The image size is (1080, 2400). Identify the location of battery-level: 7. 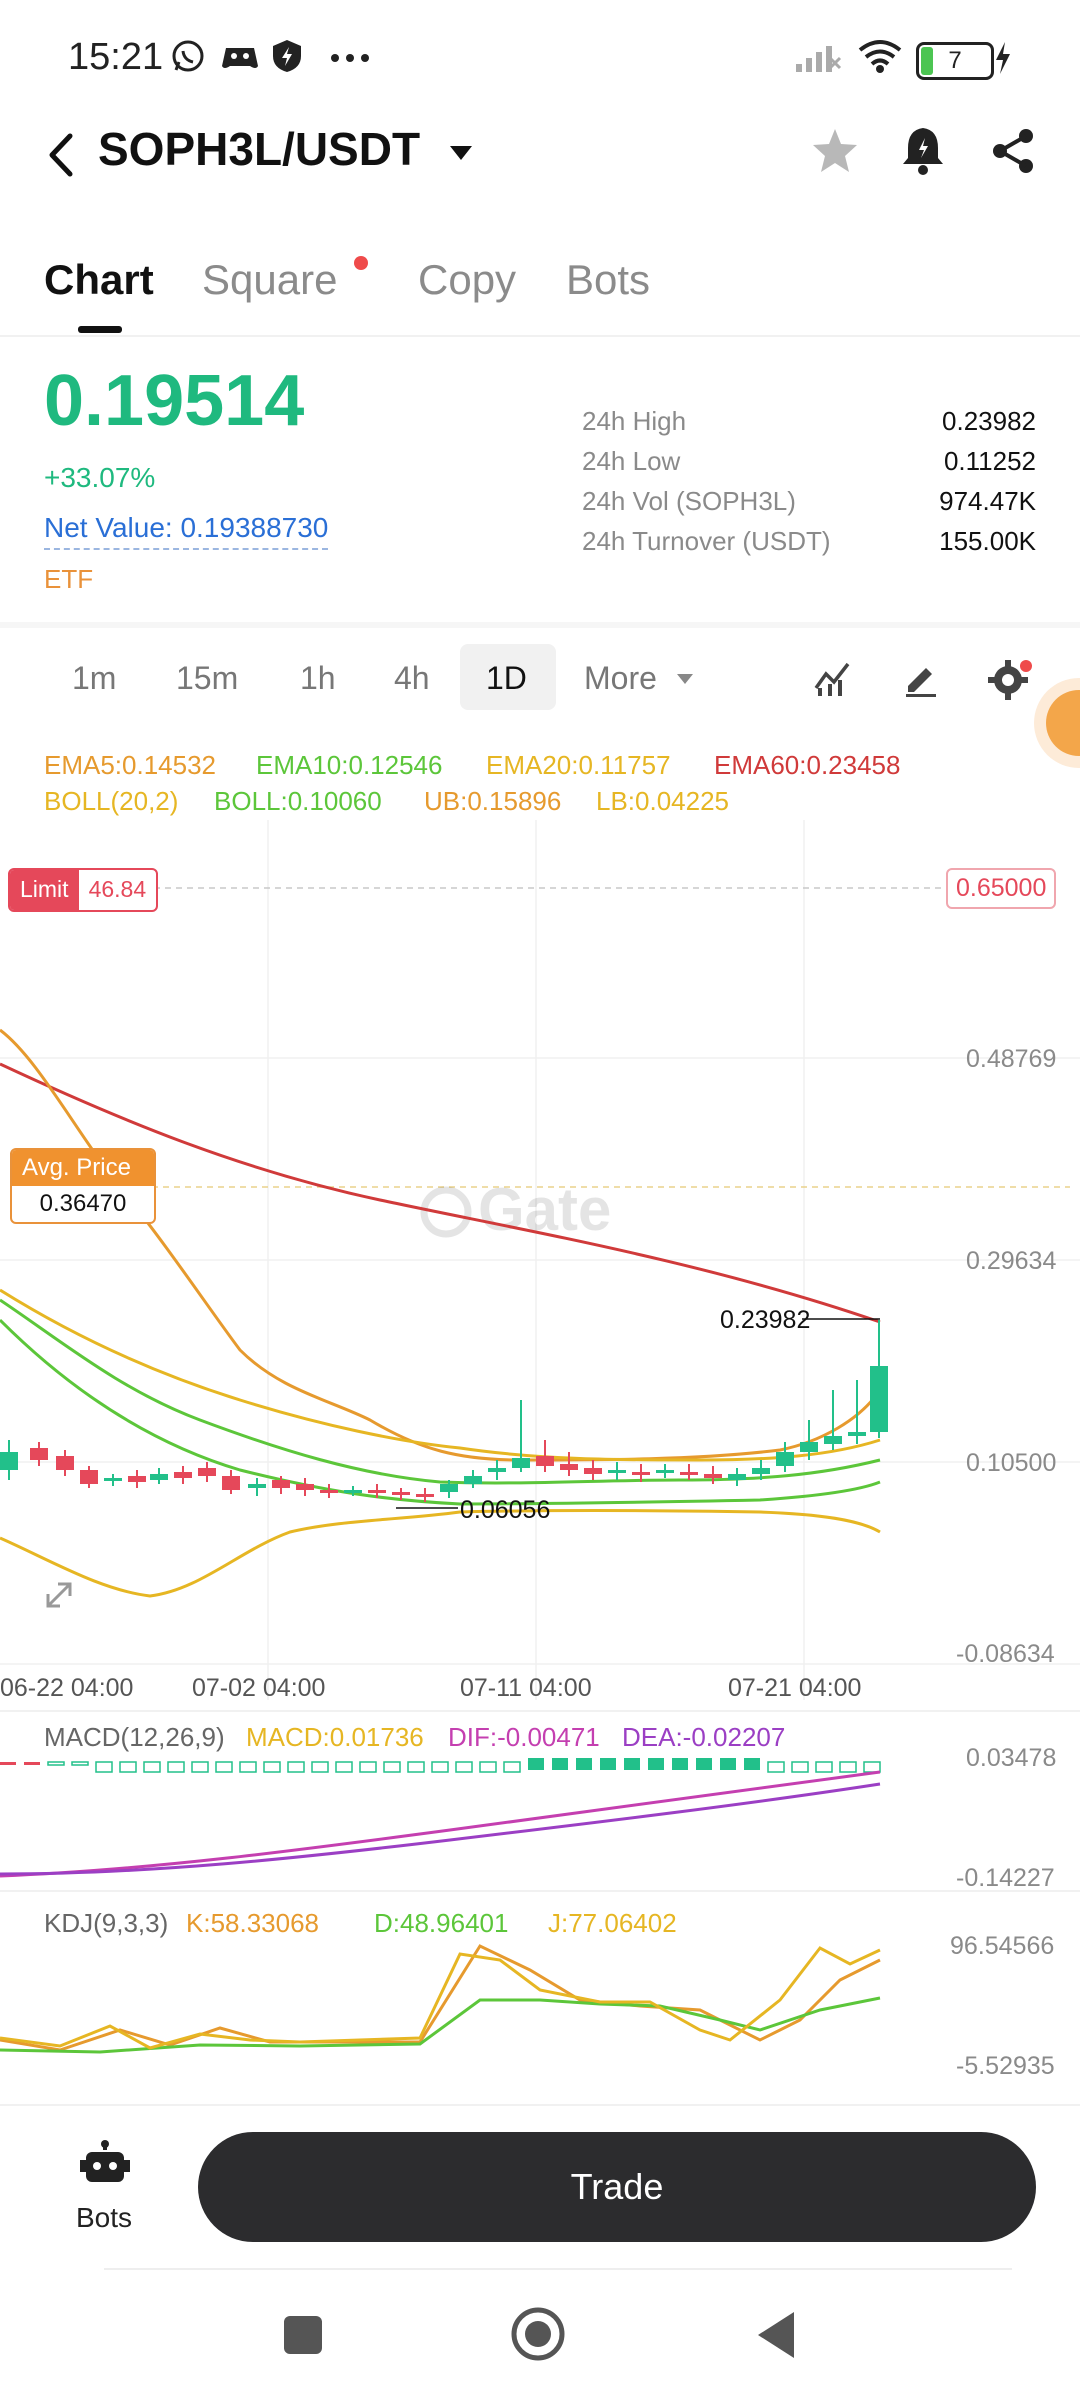
(955, 60).